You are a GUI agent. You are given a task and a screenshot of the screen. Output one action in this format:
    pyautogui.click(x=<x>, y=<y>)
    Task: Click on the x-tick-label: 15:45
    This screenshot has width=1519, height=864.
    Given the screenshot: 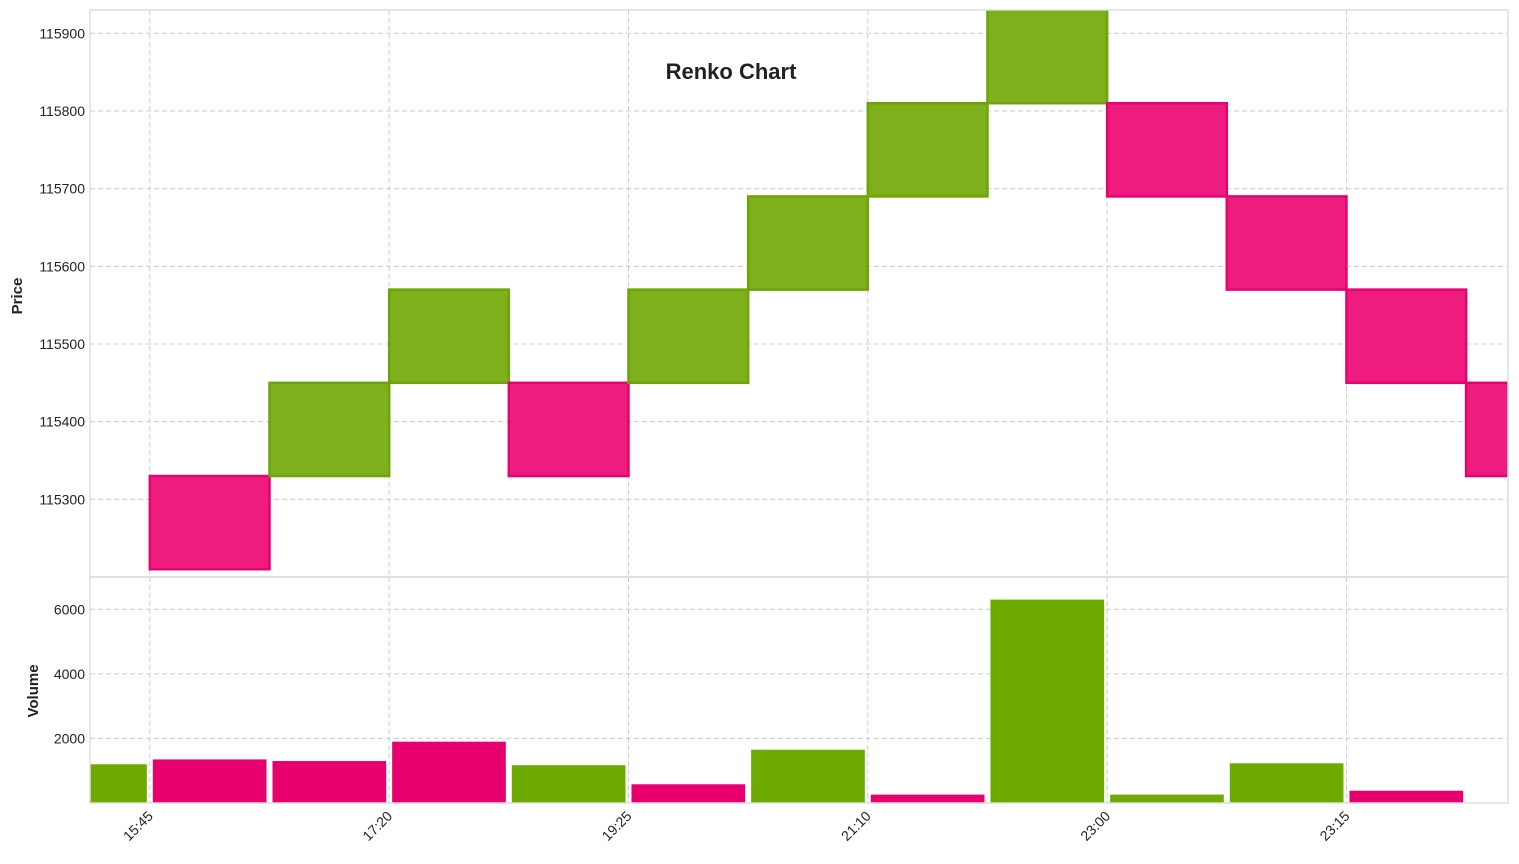 What is the action you would take?
    pyautogui.click(x=138, y=826)
    